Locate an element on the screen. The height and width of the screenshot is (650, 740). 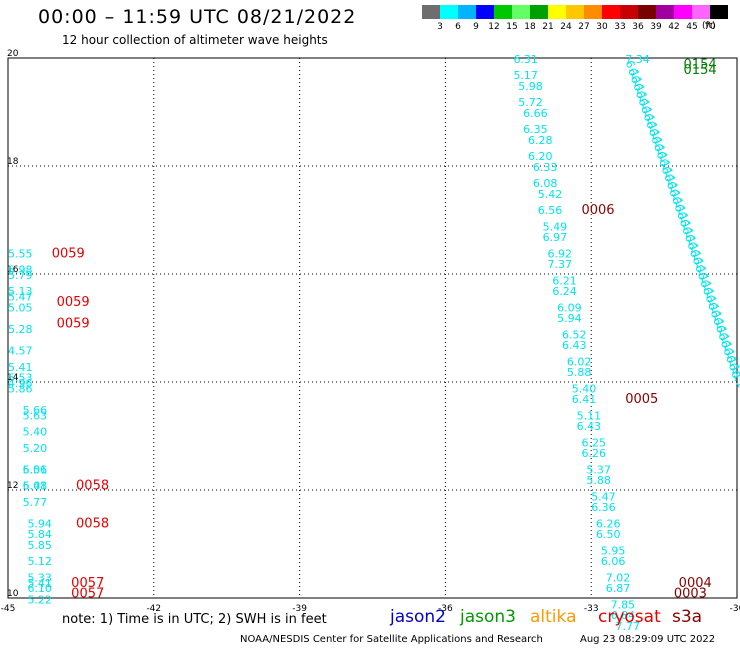
swh-value-label: 5.49 is located at coordinates (555, 226).